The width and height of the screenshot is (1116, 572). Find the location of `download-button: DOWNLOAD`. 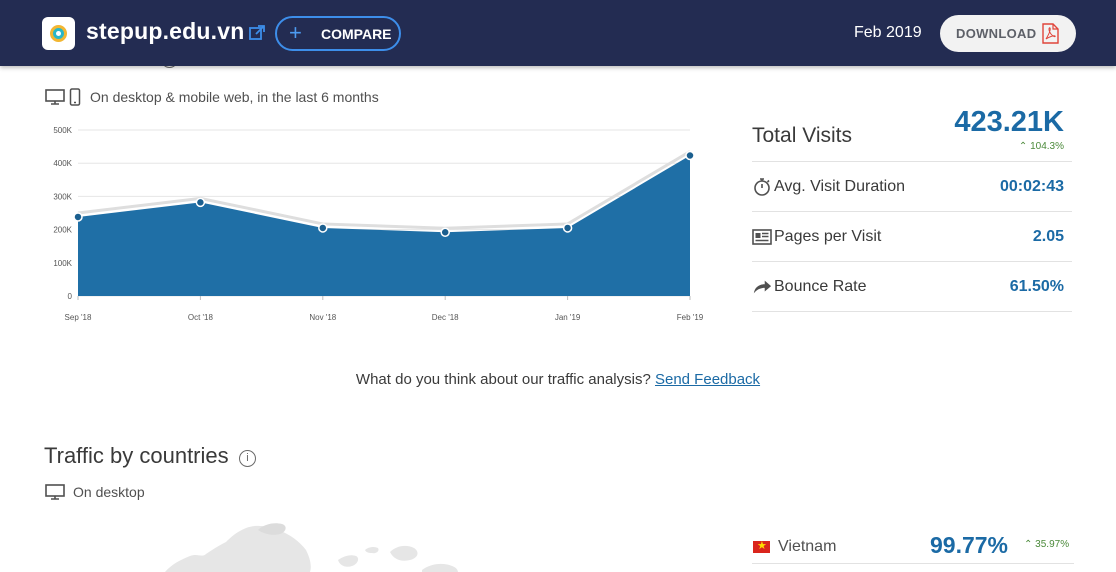

download-button: DOWNLOAD is located at coordinates (1008, 33).